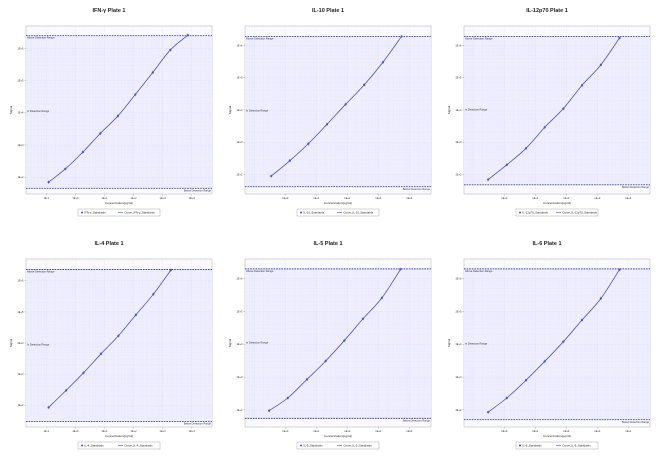 This screenshot has width=656, height=465. I want to click on chart-title: IL-4 Plate 1, so click(108, 244).